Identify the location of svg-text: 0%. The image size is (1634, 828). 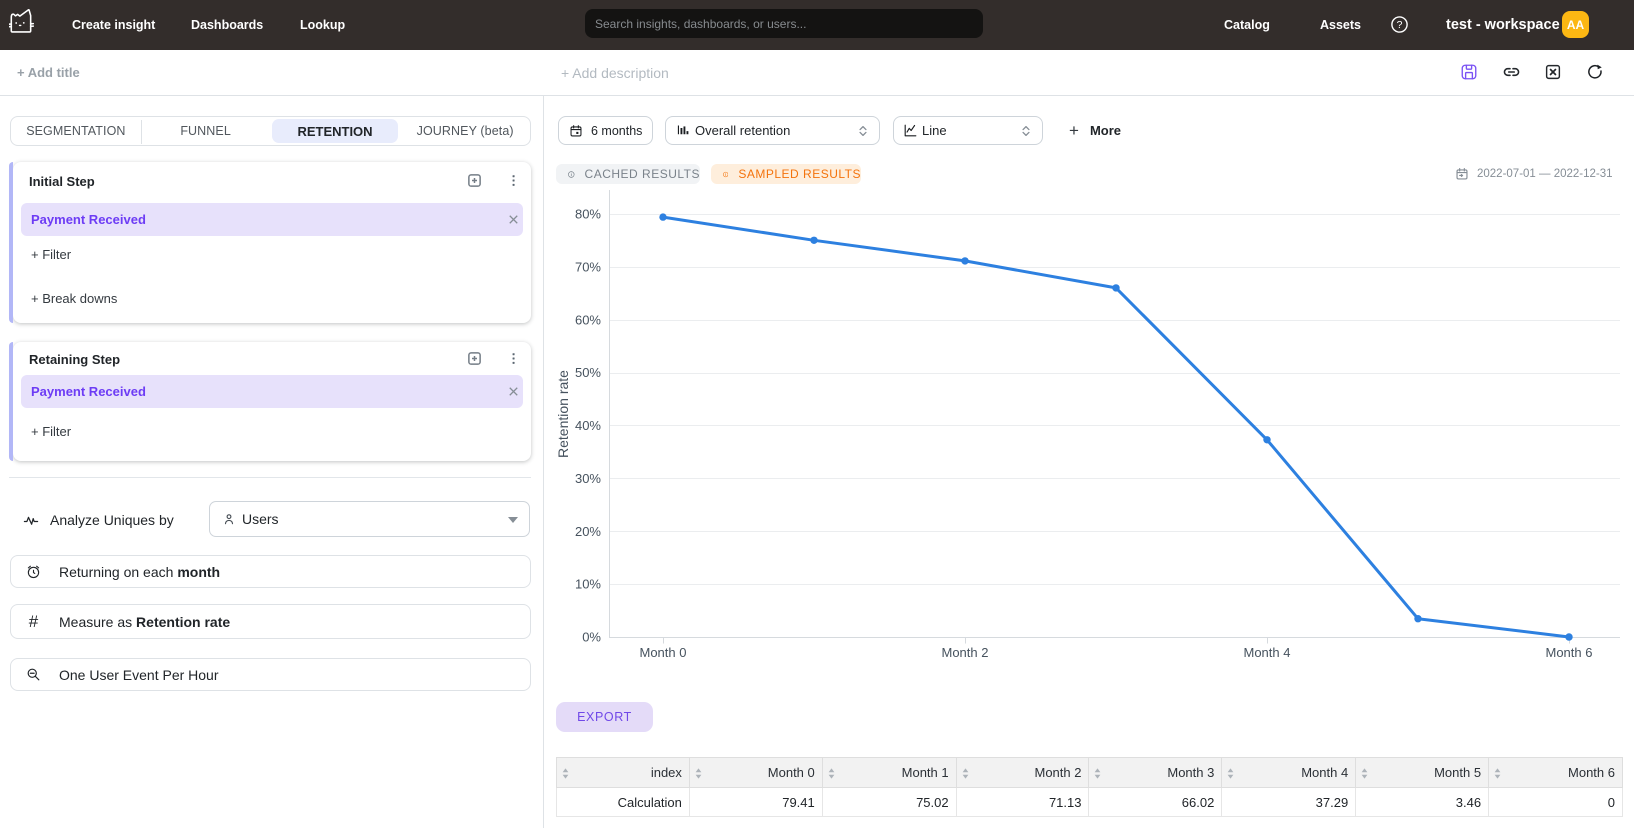
(591, 637).